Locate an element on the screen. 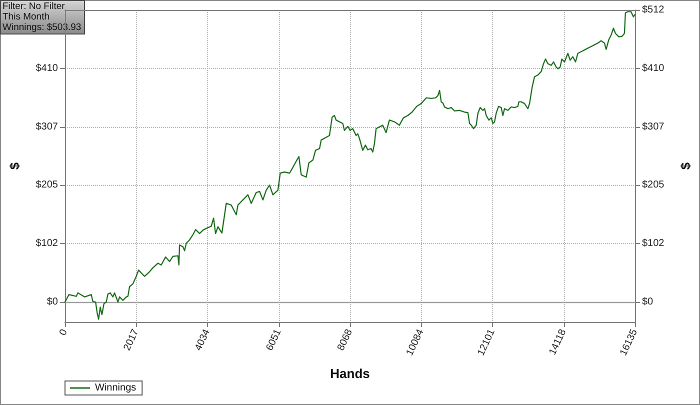 The image size is (700, 405). x-tick-label: 4034 is located at coordinates (203, 339).